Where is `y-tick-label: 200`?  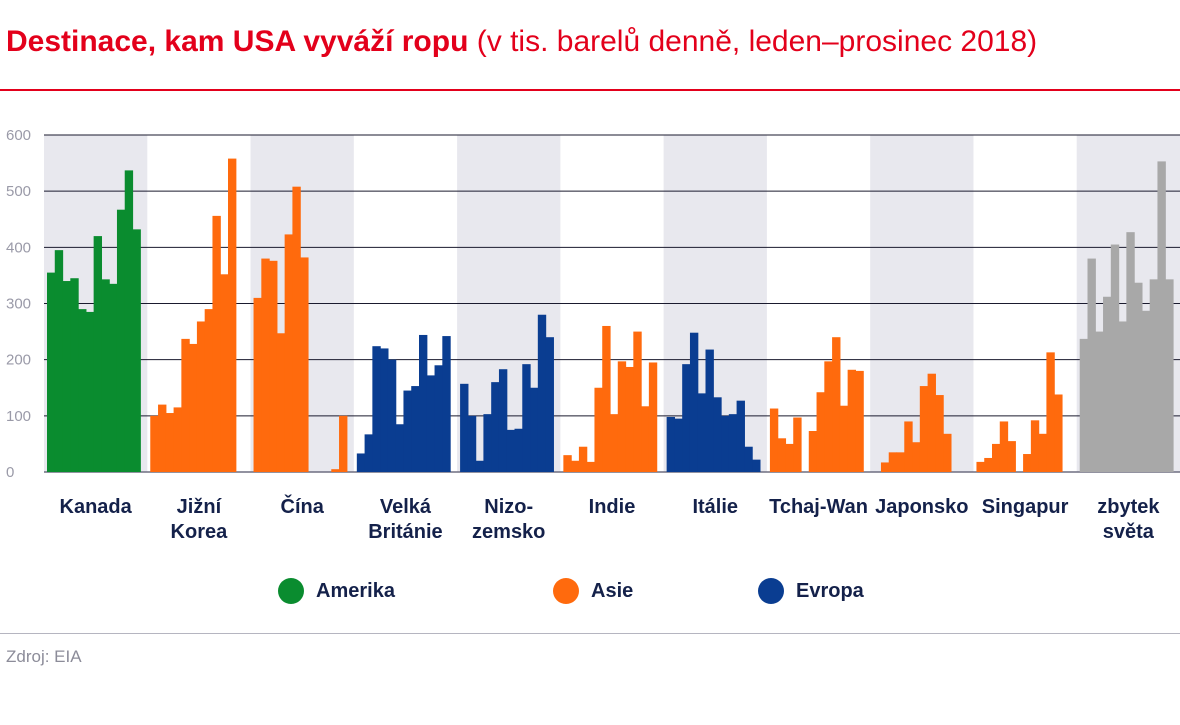 y-tick-label: 200 is located at coordinates (18, 360).